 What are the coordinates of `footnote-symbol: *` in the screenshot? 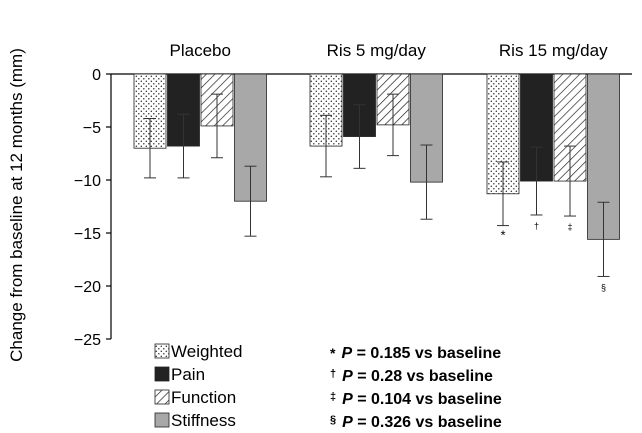 It's located at (333, 353).